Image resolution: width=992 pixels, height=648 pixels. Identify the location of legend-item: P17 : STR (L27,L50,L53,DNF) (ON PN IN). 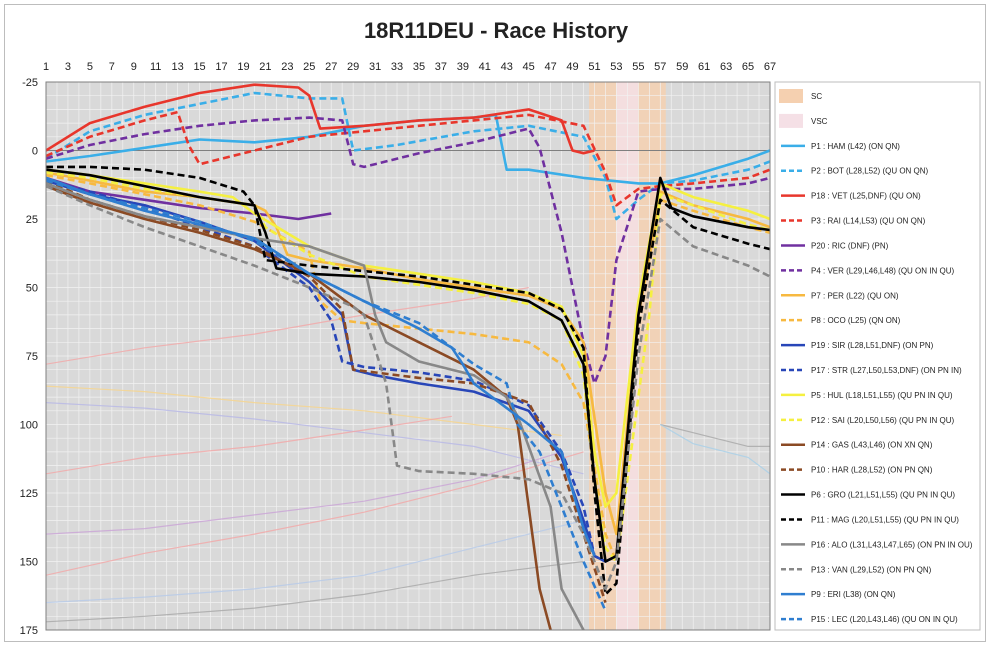
(871, 370).